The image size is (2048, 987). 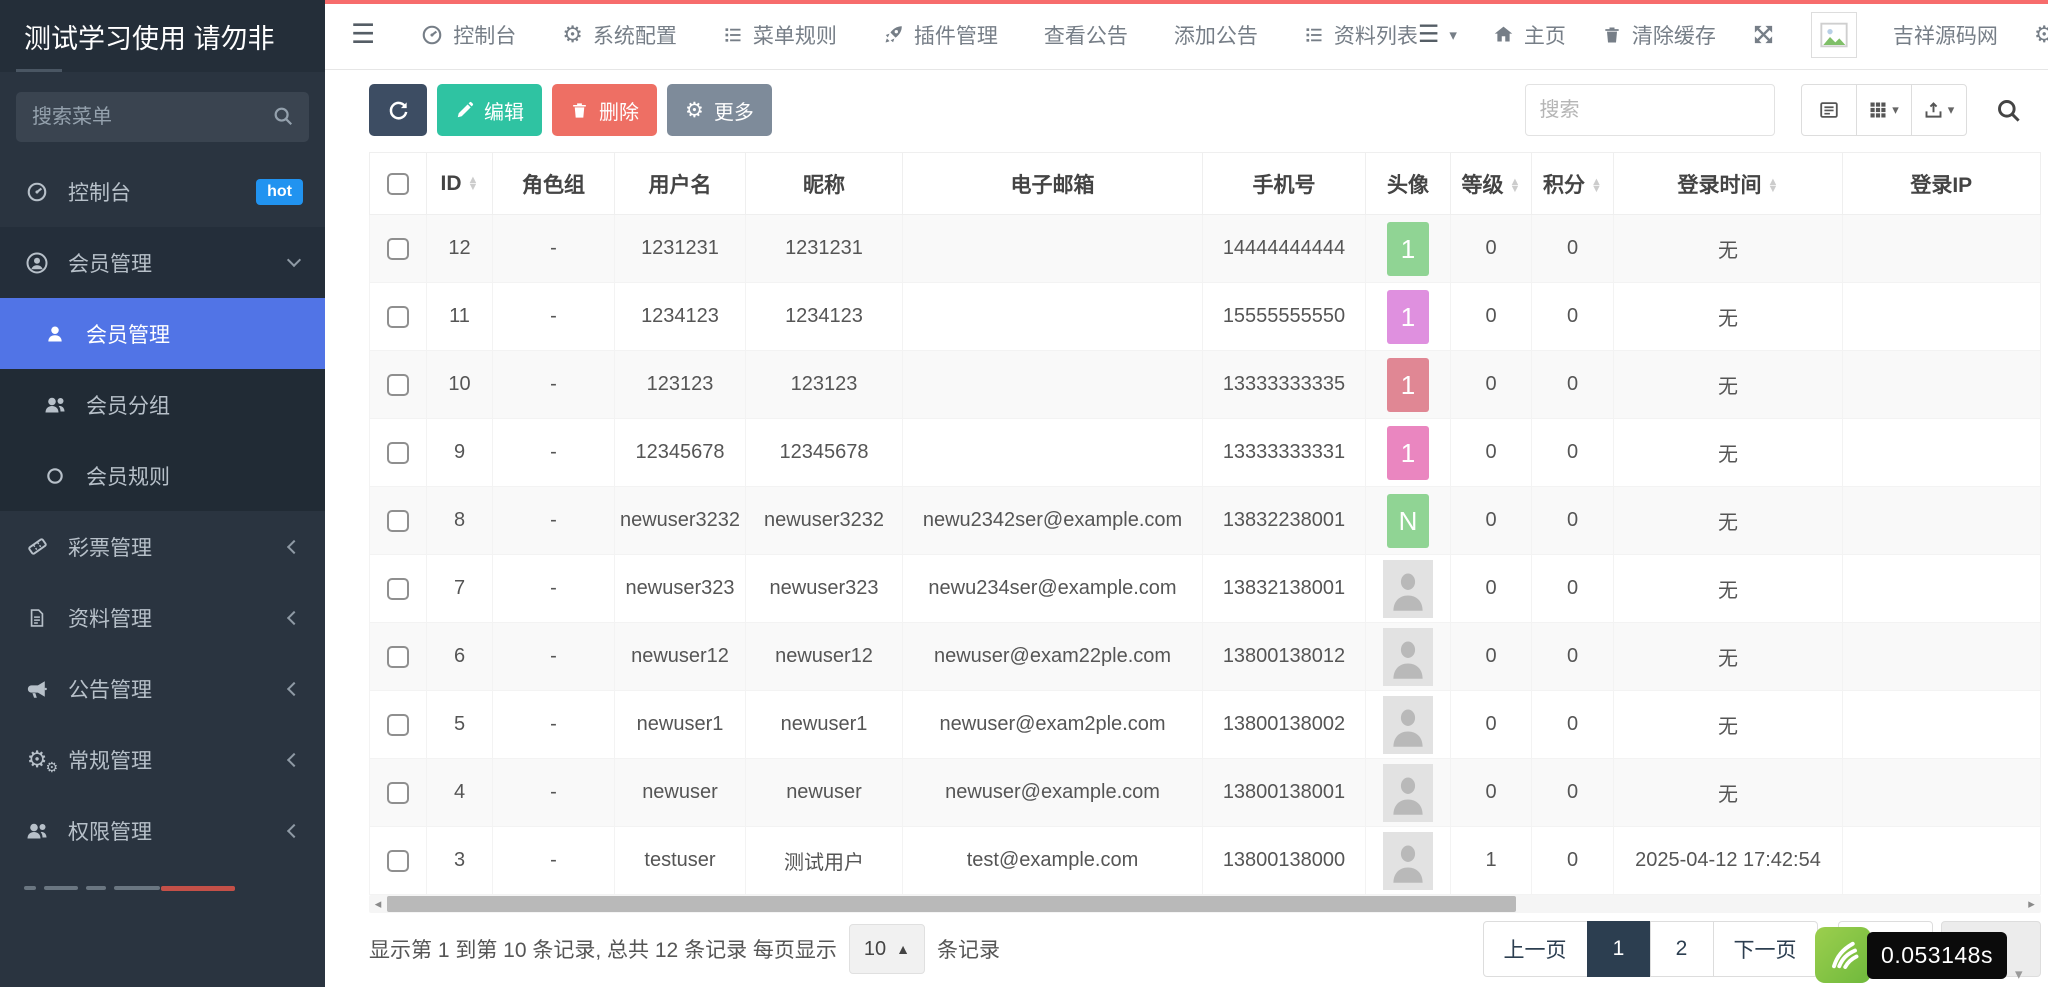 I want to click on column-header-email: 电子邮箱, so click(x=1052, y=183).